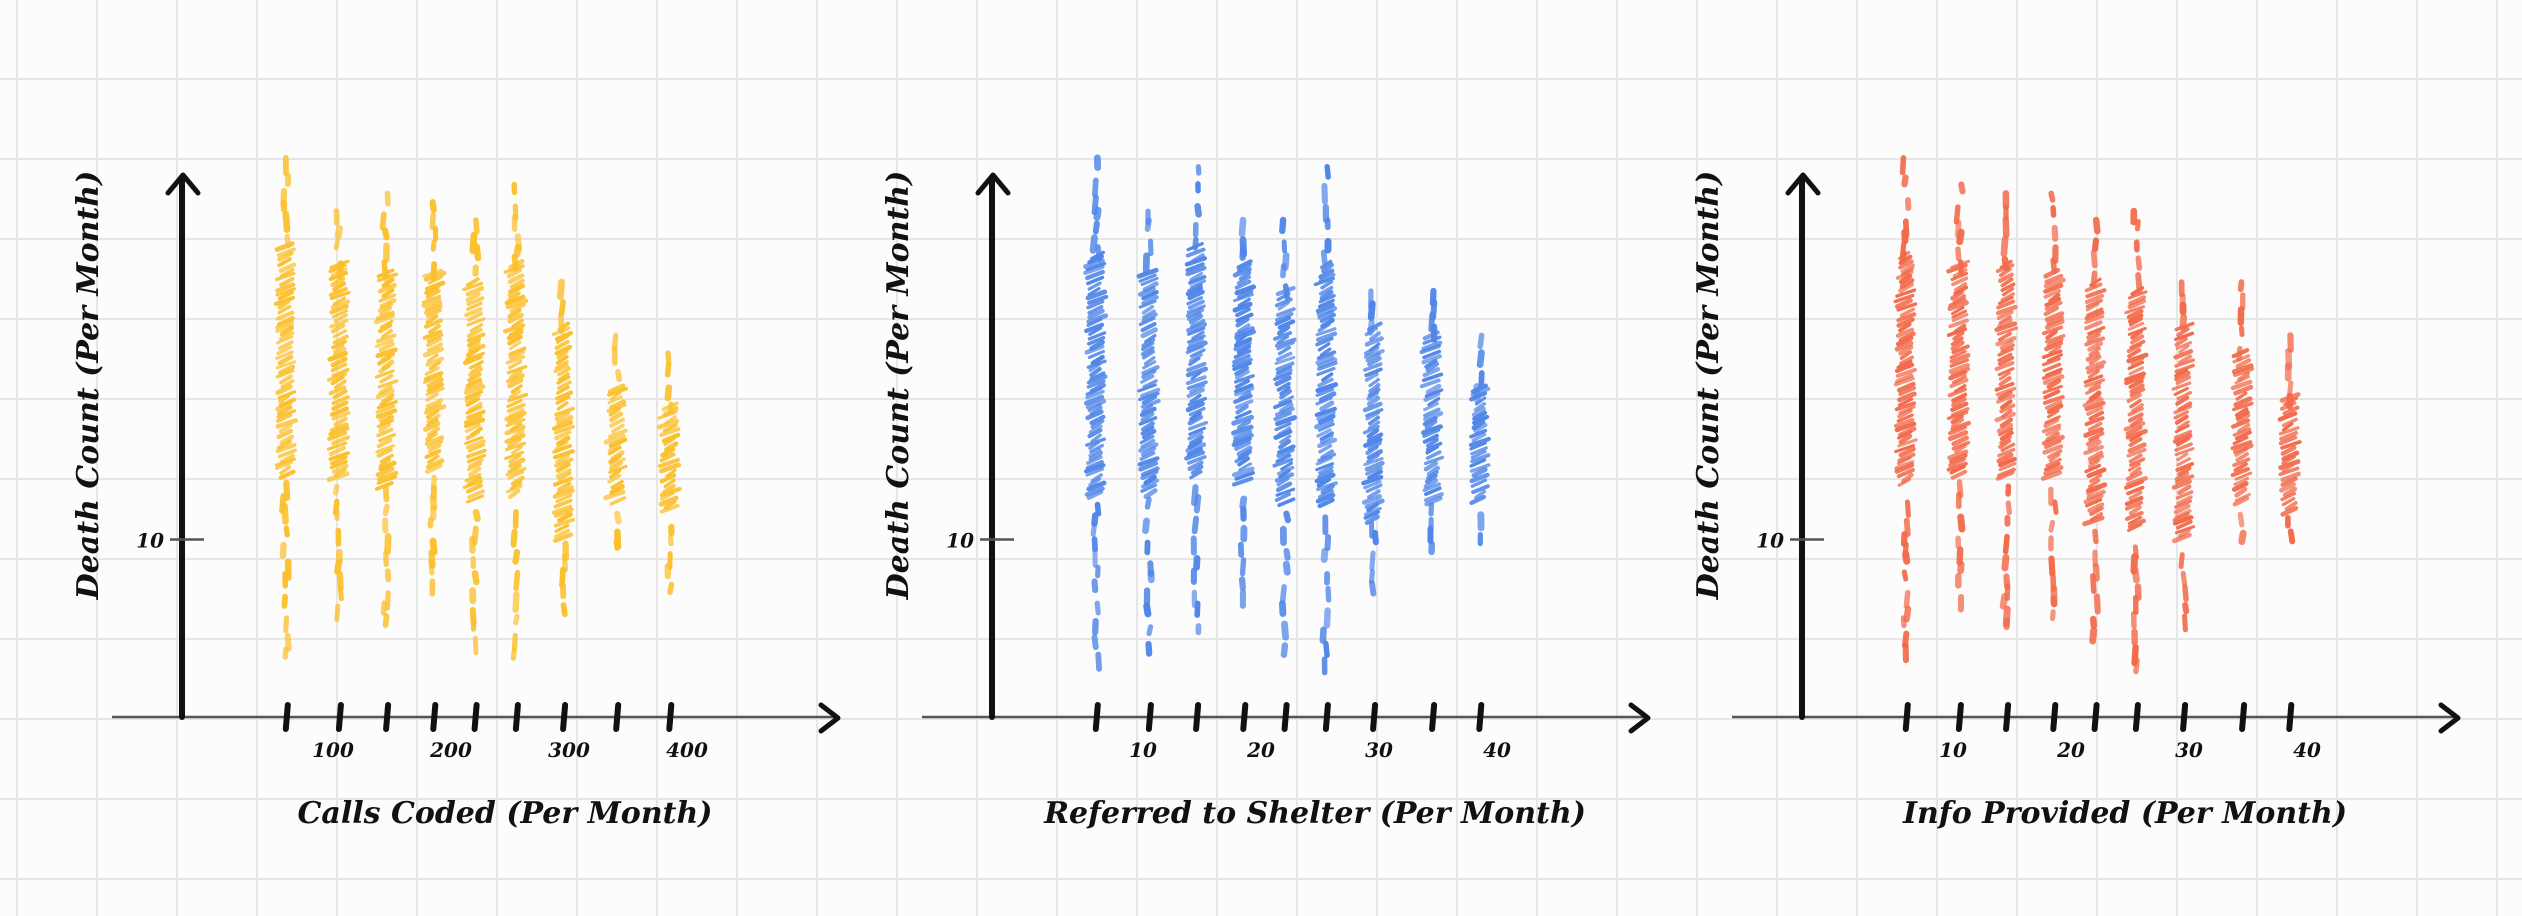  Describe the element at coordinates (1260, 750) in the screenshot. I see `x-tick-label: 20` at that location.